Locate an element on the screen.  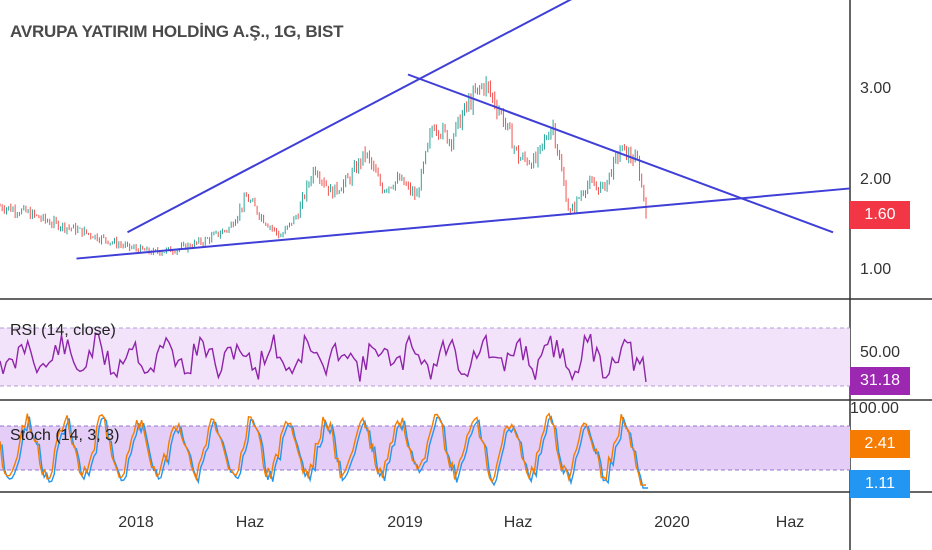
price-tick-3: 3.00 is located at coordinates (876, 88).